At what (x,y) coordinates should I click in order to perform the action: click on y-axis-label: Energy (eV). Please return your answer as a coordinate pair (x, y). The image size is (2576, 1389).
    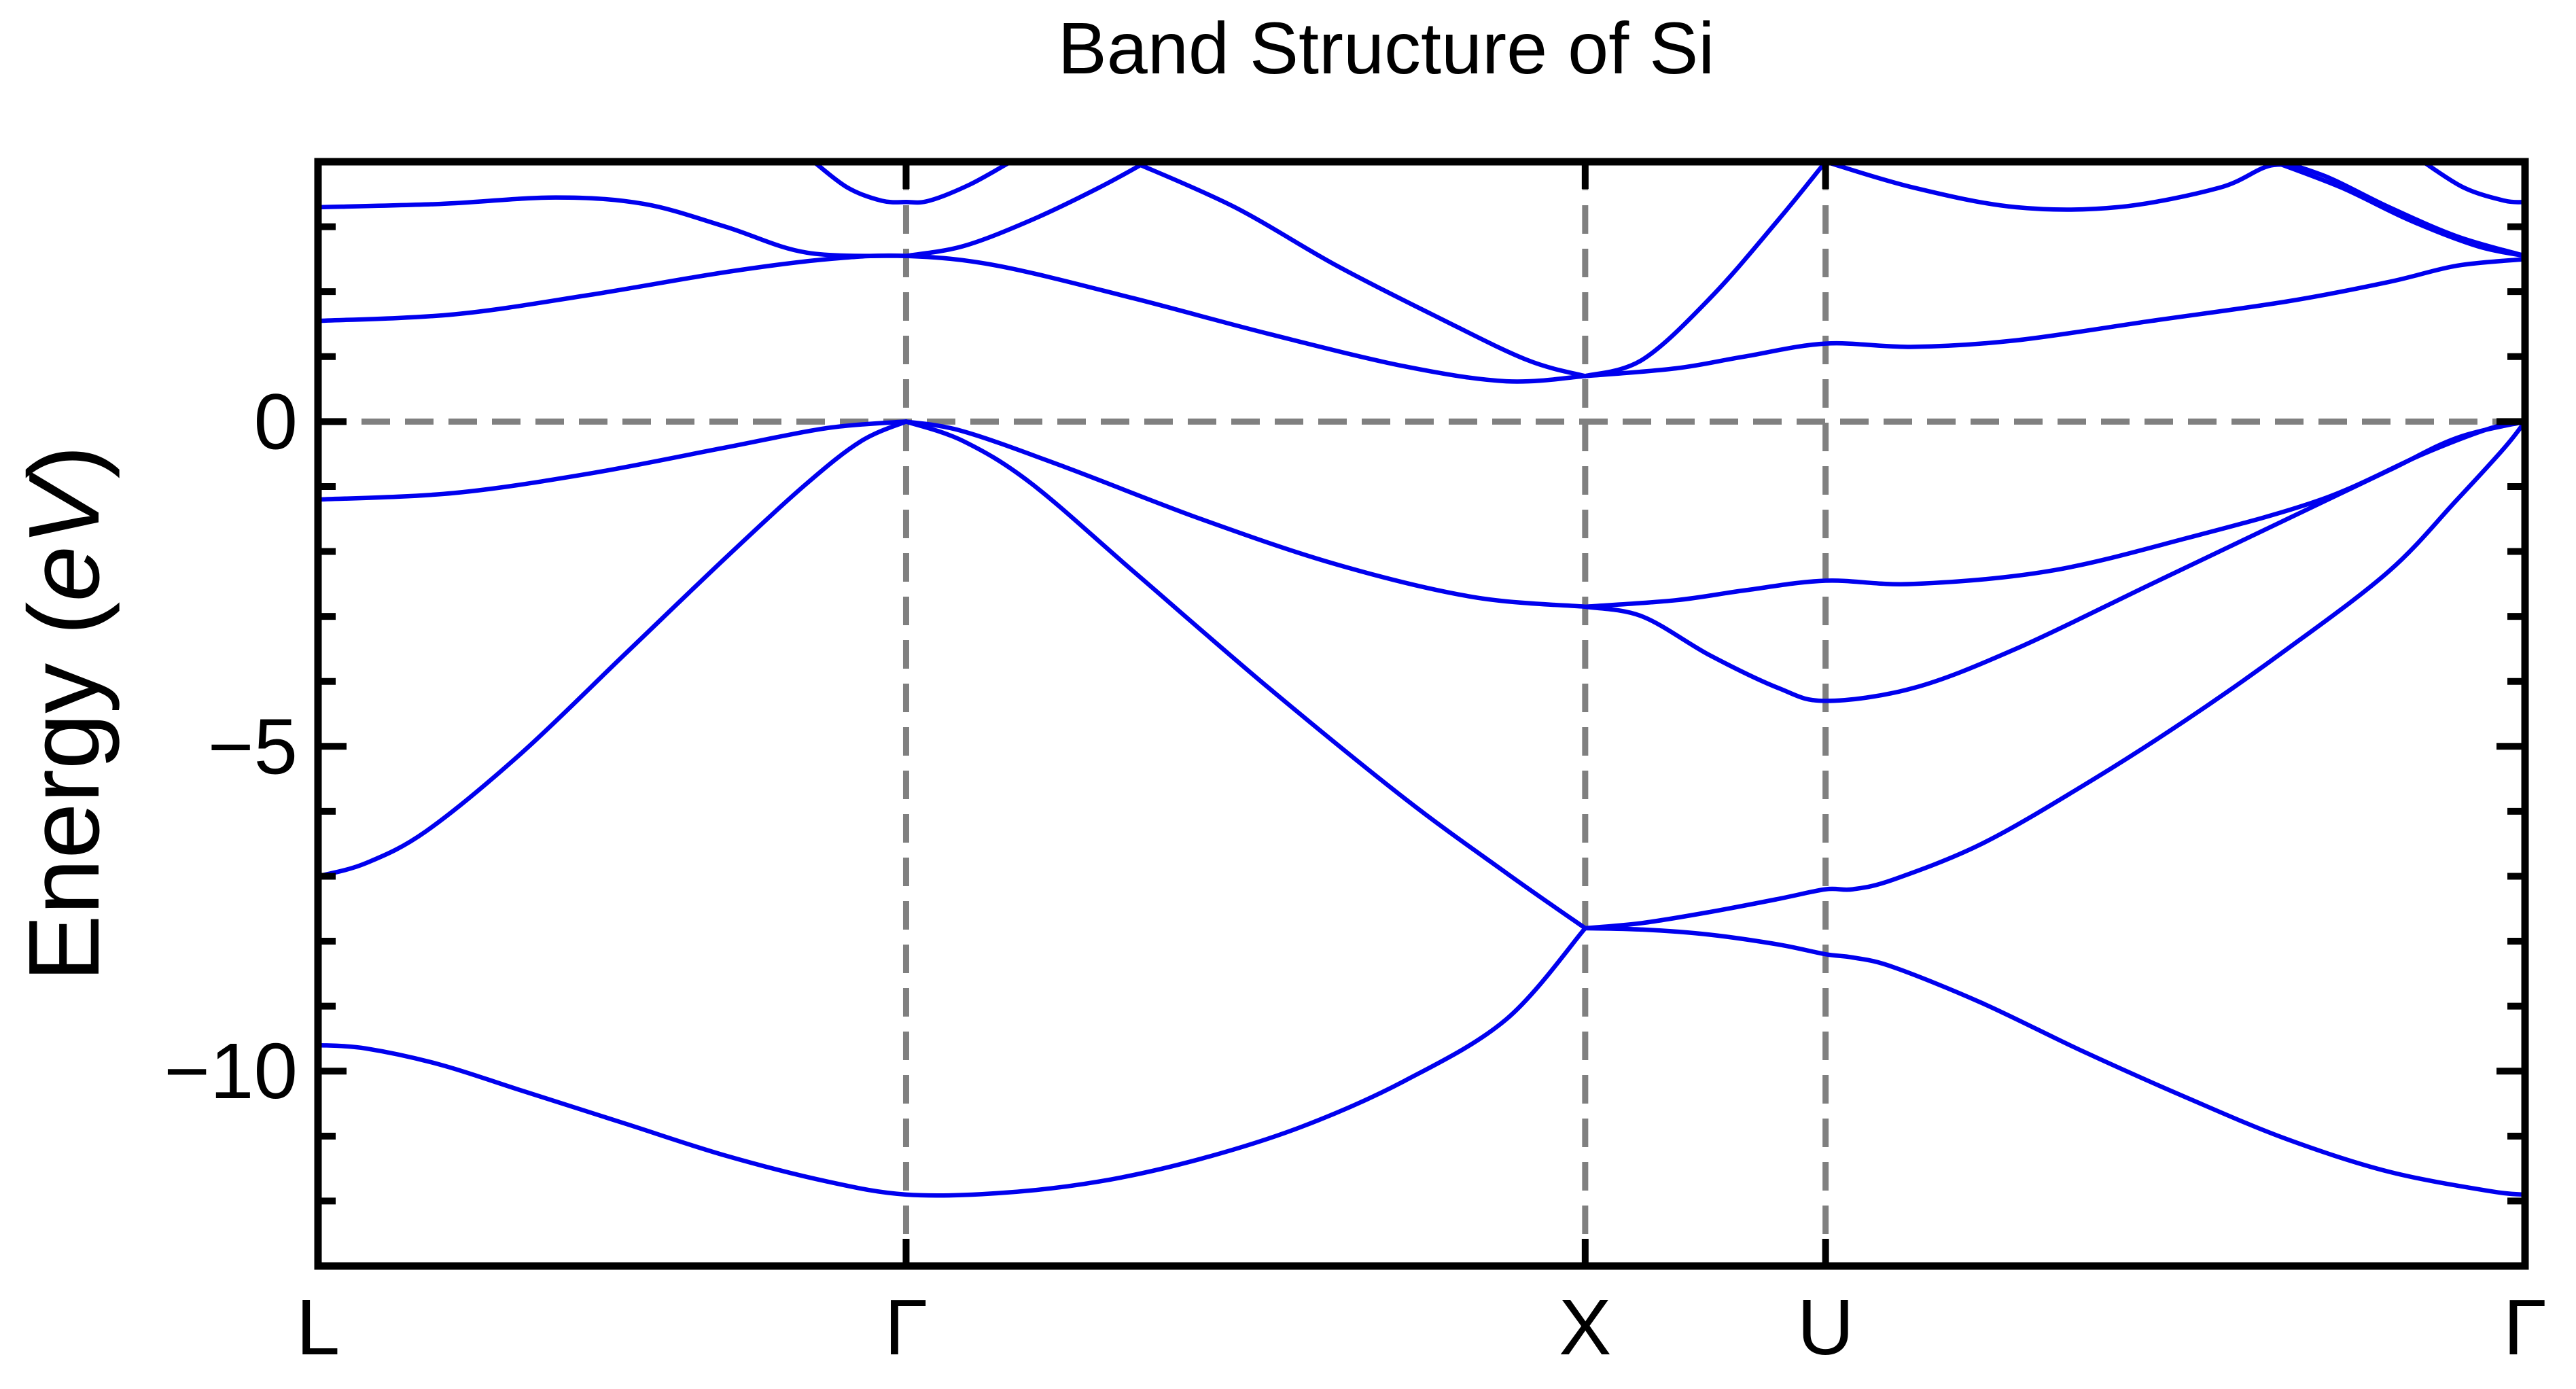
    Looking at the image, I should click on (64, 714).